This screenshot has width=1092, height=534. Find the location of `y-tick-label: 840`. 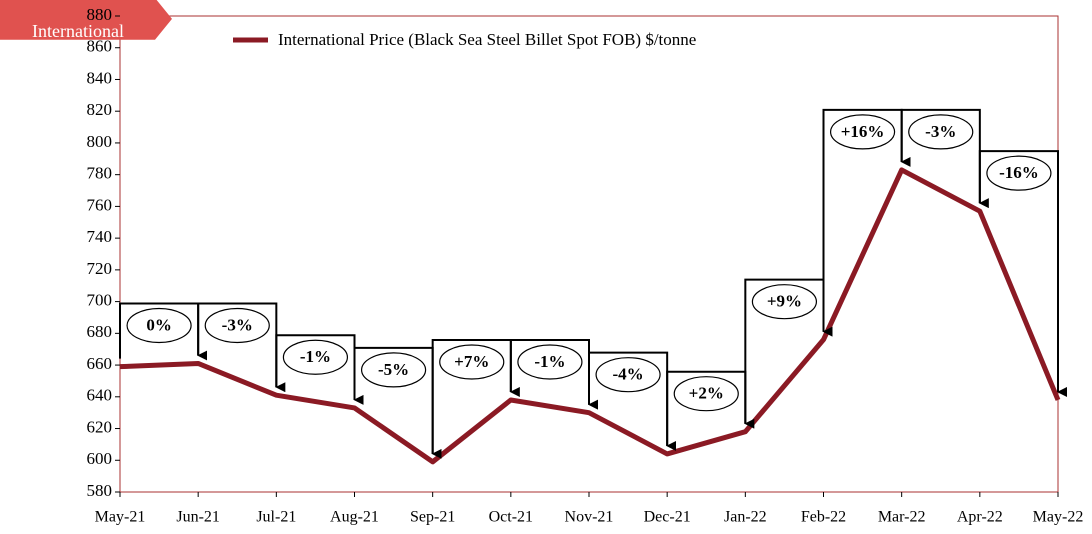

y-tick-label: 840 is located at coordinates (100, 77).